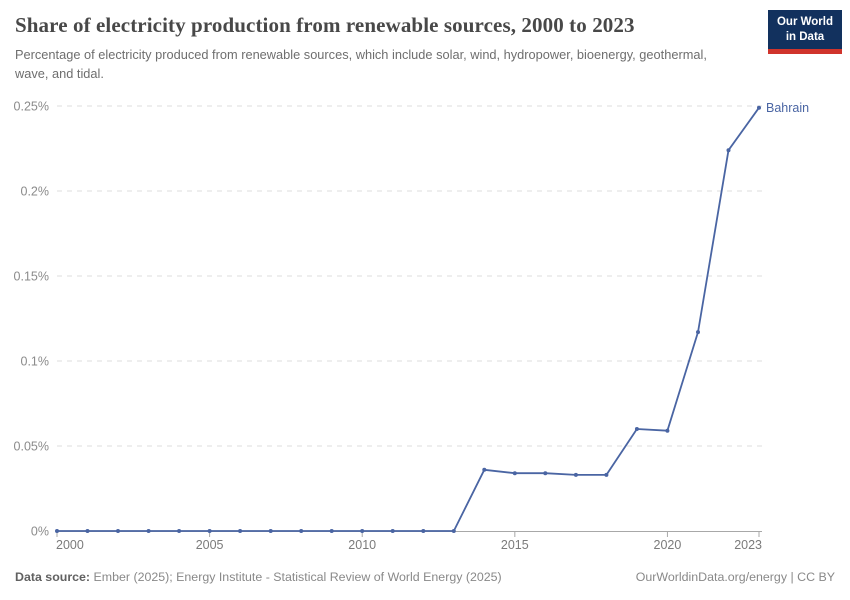 Image resolution: width=850 pixels, height=600 pixels. What do you see at coordinates (53, 577) in the screenshot?
I see `data-source-label: Data source:` at bounding box center [53, 577].